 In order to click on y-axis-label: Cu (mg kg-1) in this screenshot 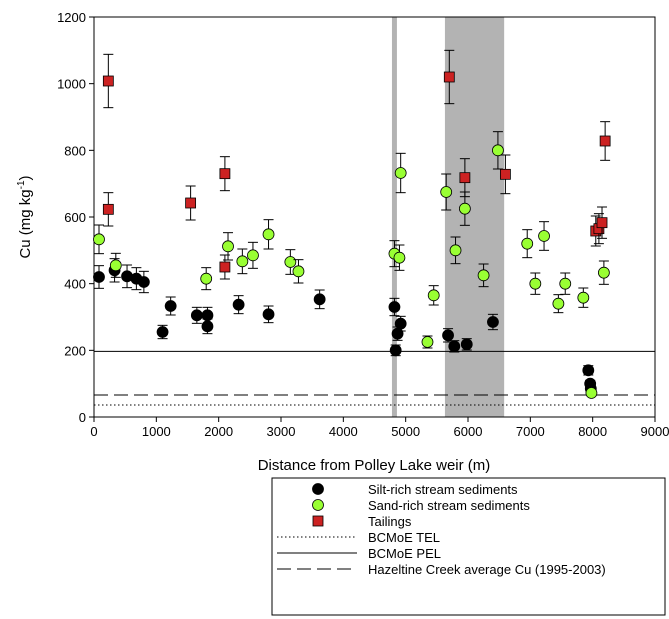, I will do `click(25, 216)`.